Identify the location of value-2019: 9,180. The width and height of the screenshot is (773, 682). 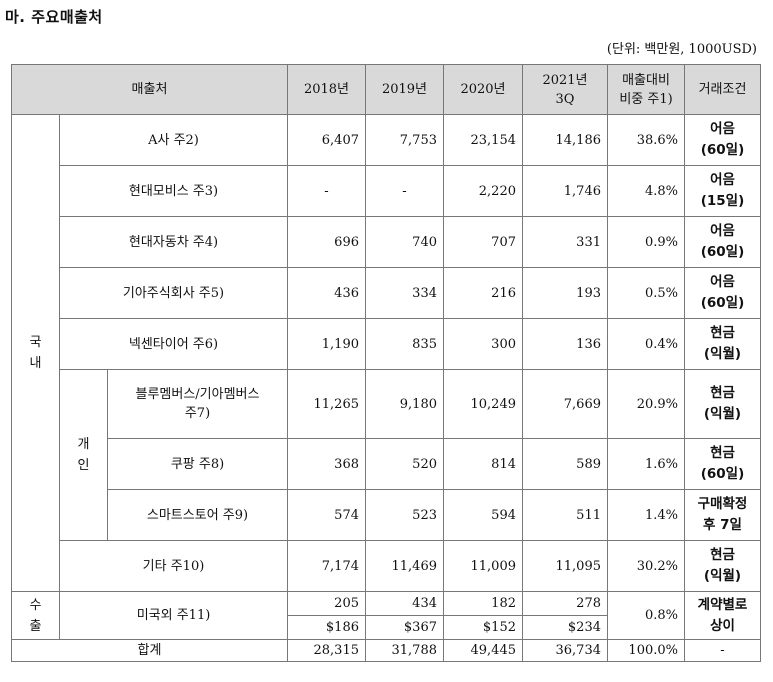
(404, 404).